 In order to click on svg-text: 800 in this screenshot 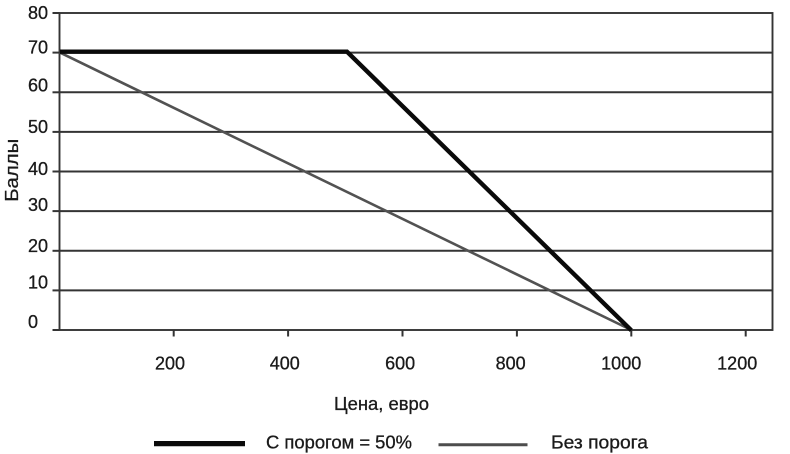, I will do `click(511, 364)`.